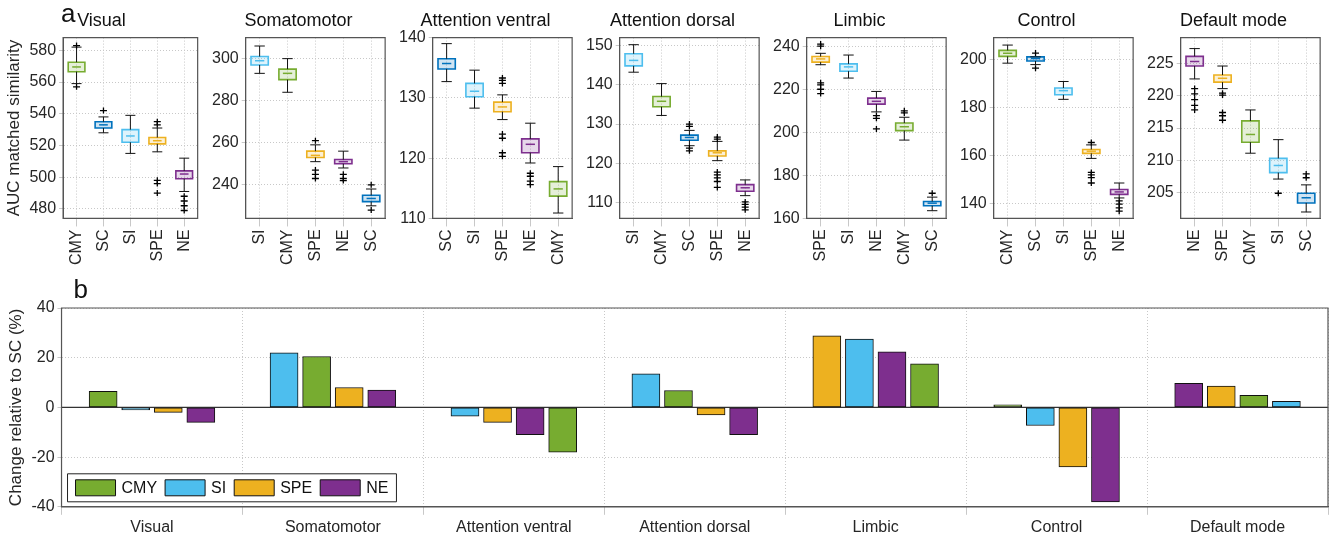 This screenshot has width=1332, height=540. What do you see at coordinates (377, 488) in the screenshot?
I see `legend-label: NE` at bounding box center [377, 488].